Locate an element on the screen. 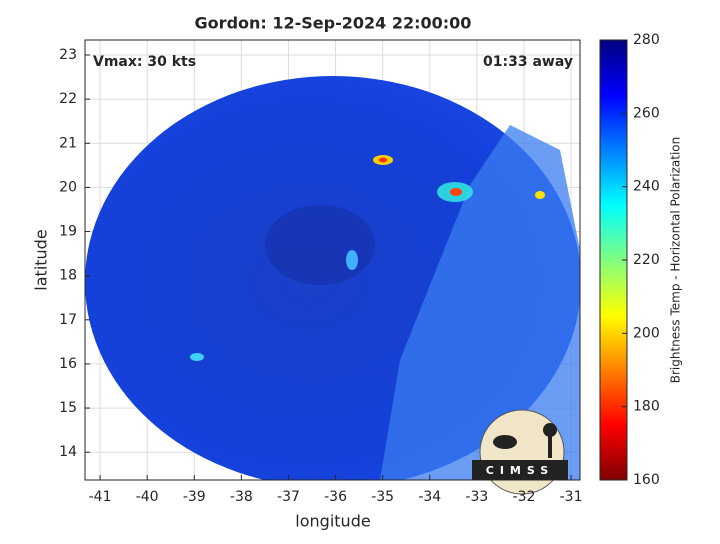 The height and width of the screenshot is (544, 720). y-tick-label: 22 is located at coordinates (68, 99).